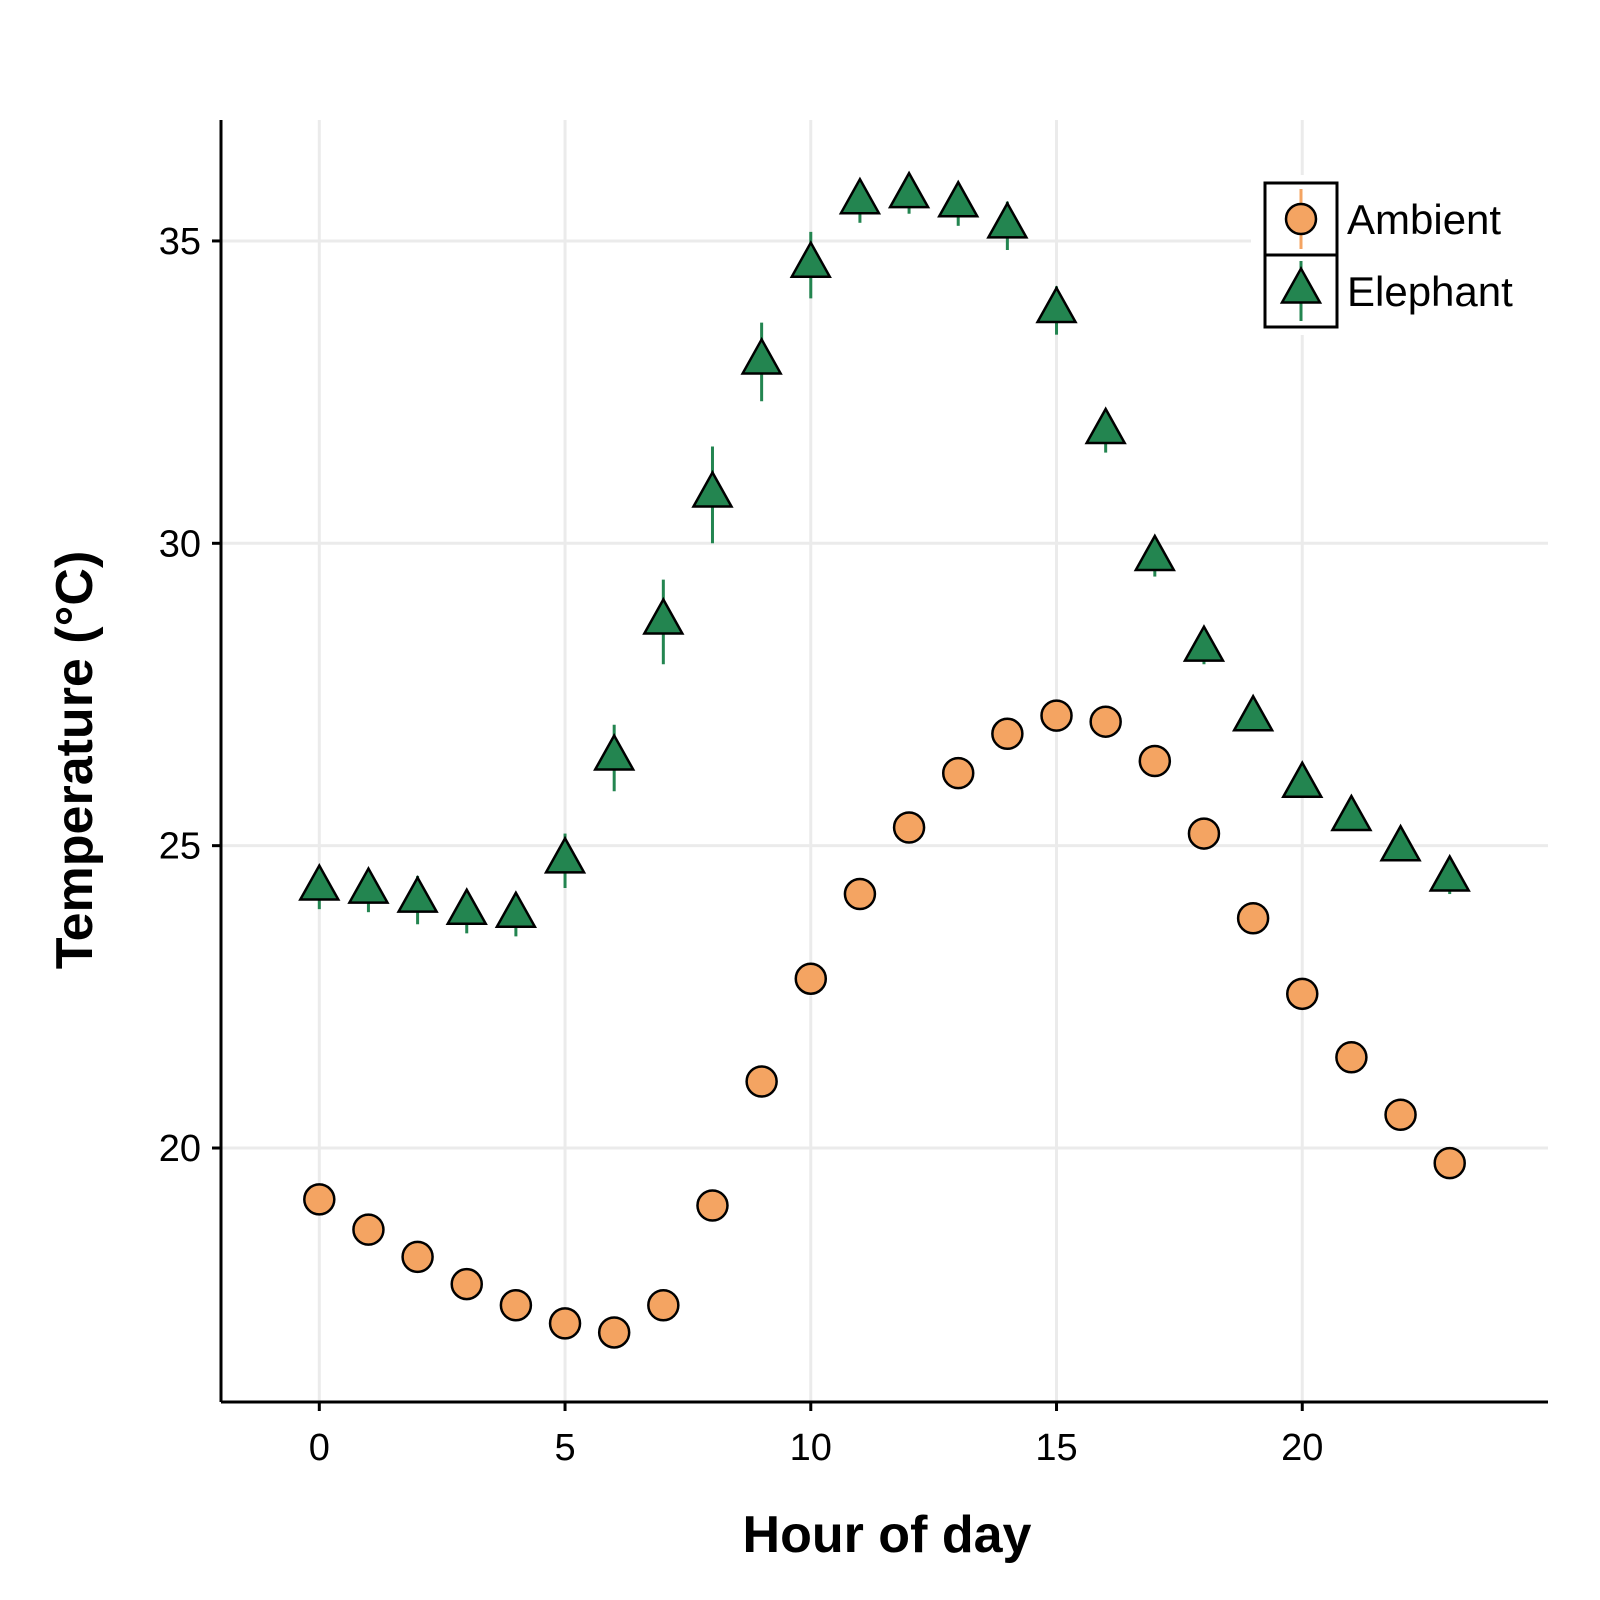  Describe the element at coordinates (887, 1535) in the screenshot. I see `x-axis-title: Hour of day` at that location.